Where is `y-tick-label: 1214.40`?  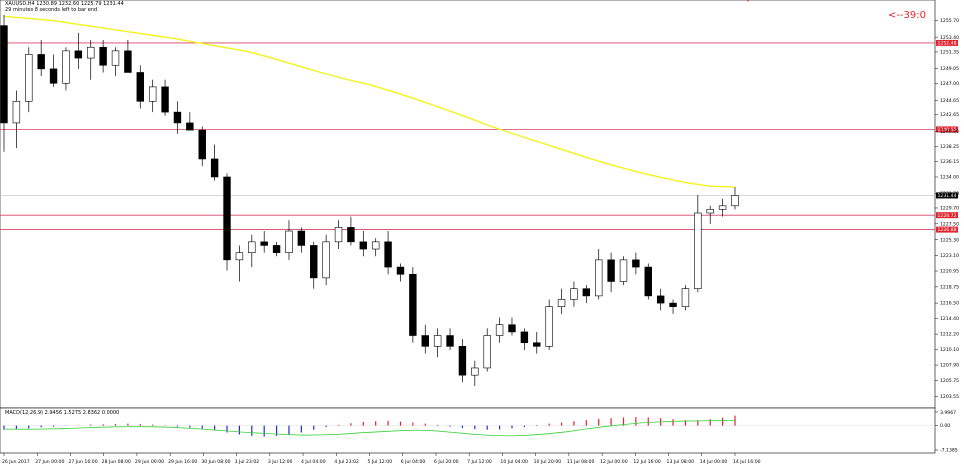 y-tick-label: 1214.40 is located at coordinates (949, 319).